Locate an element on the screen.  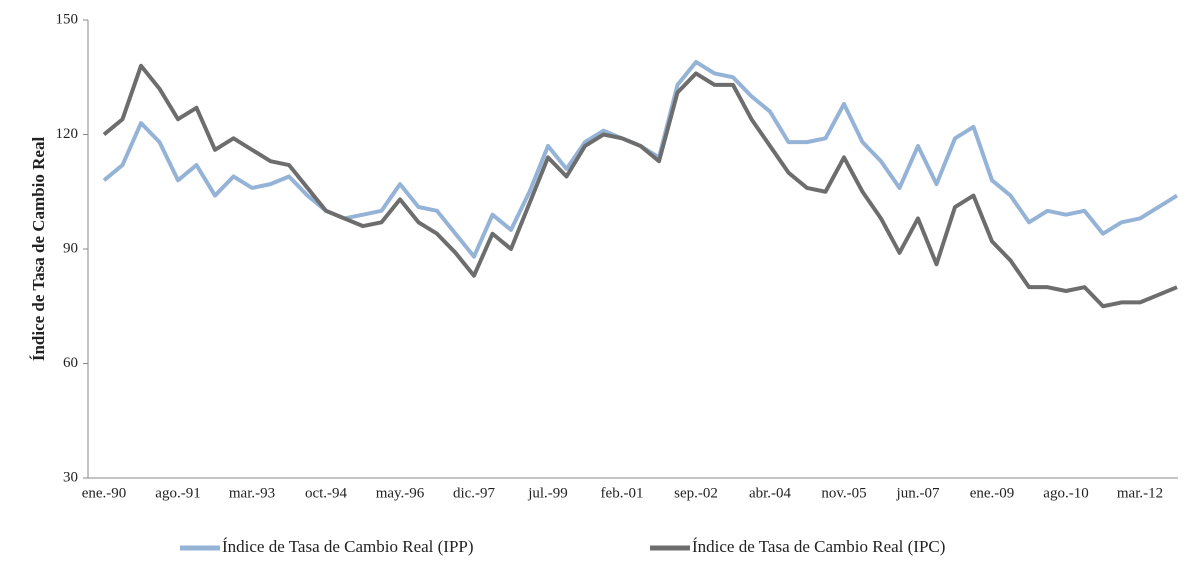
x-tick-label: ago.-91 is located at coordinates (177, 493).